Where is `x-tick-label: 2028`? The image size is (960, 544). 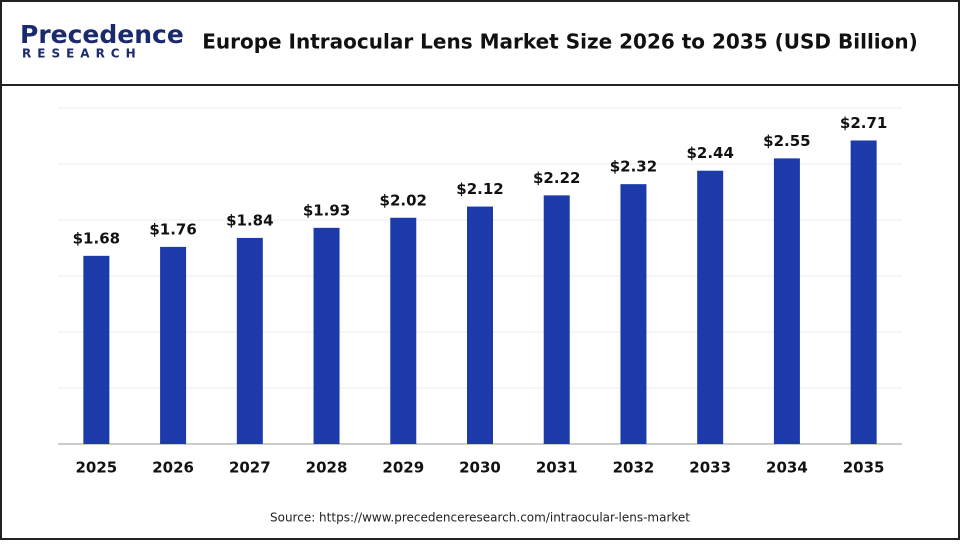
x-tick-label: 2028 is located at coordinates (327, 468).